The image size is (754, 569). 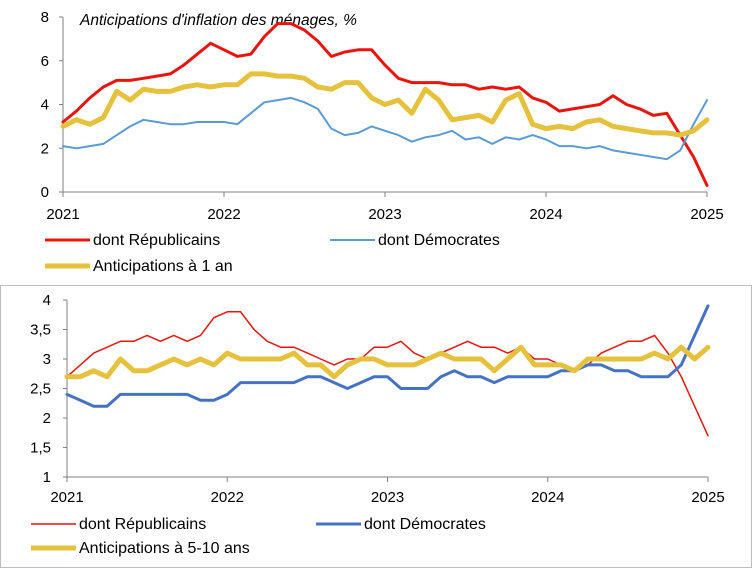 What do you see at coordinates (45, 192) in the screenshot?
I see `y-tick-label: 0` at bounding box center [45, 192].